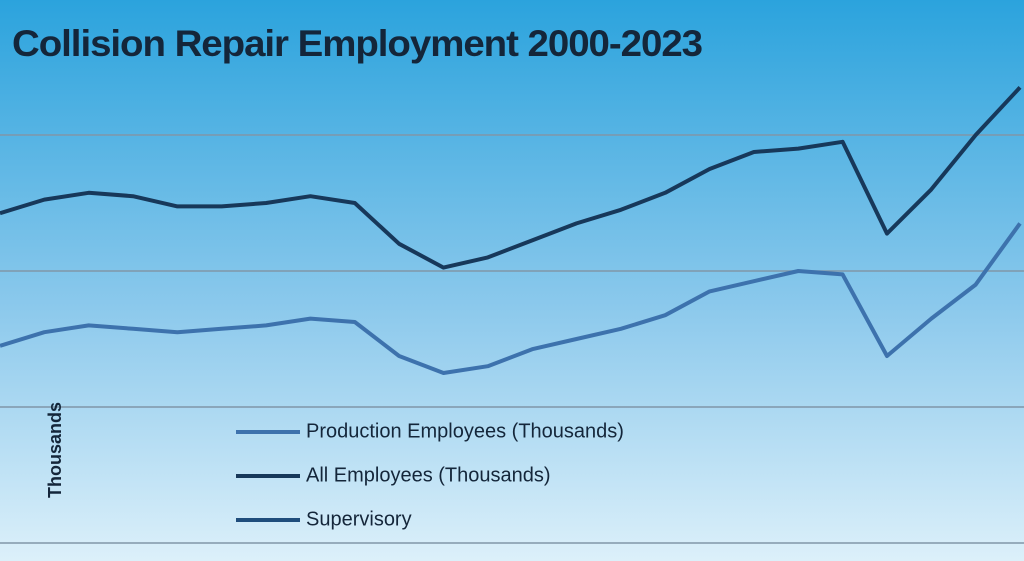 This screenshot has width=1024, height=561. Describe the element at coordinates (357, 43) in the screenshot. I see `chart-title: Collision Repair Employment 2000-2023` at that location.